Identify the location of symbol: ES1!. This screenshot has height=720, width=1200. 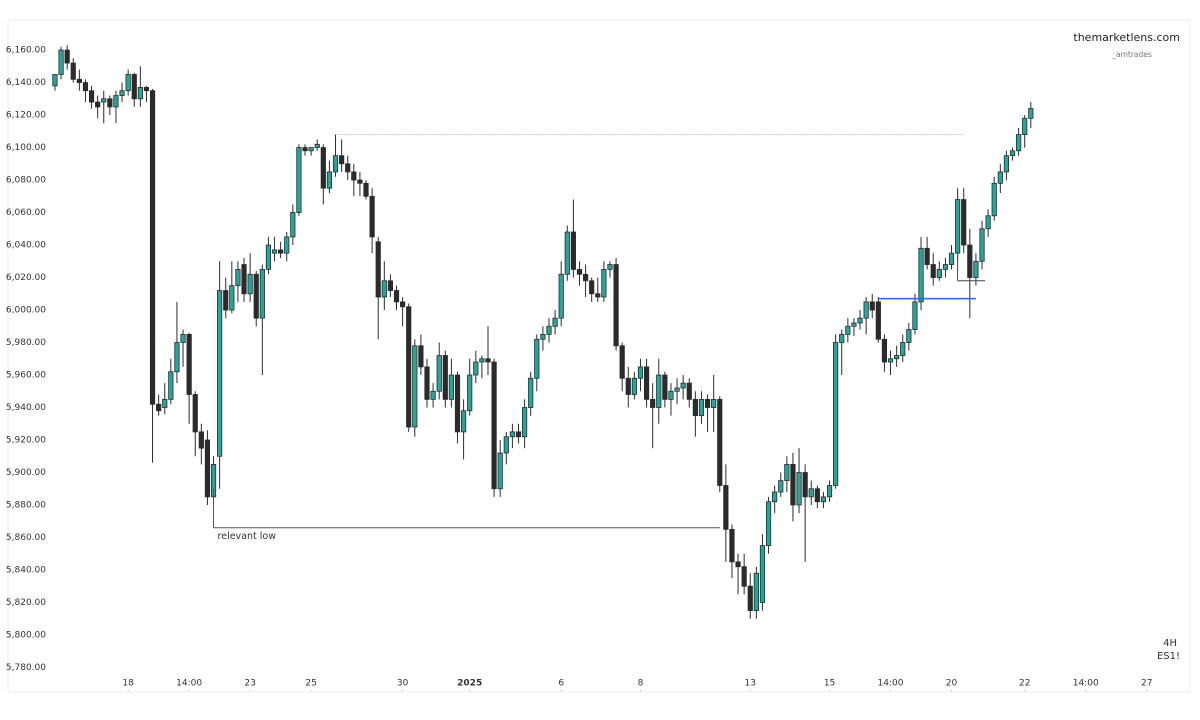
(1168, 656).